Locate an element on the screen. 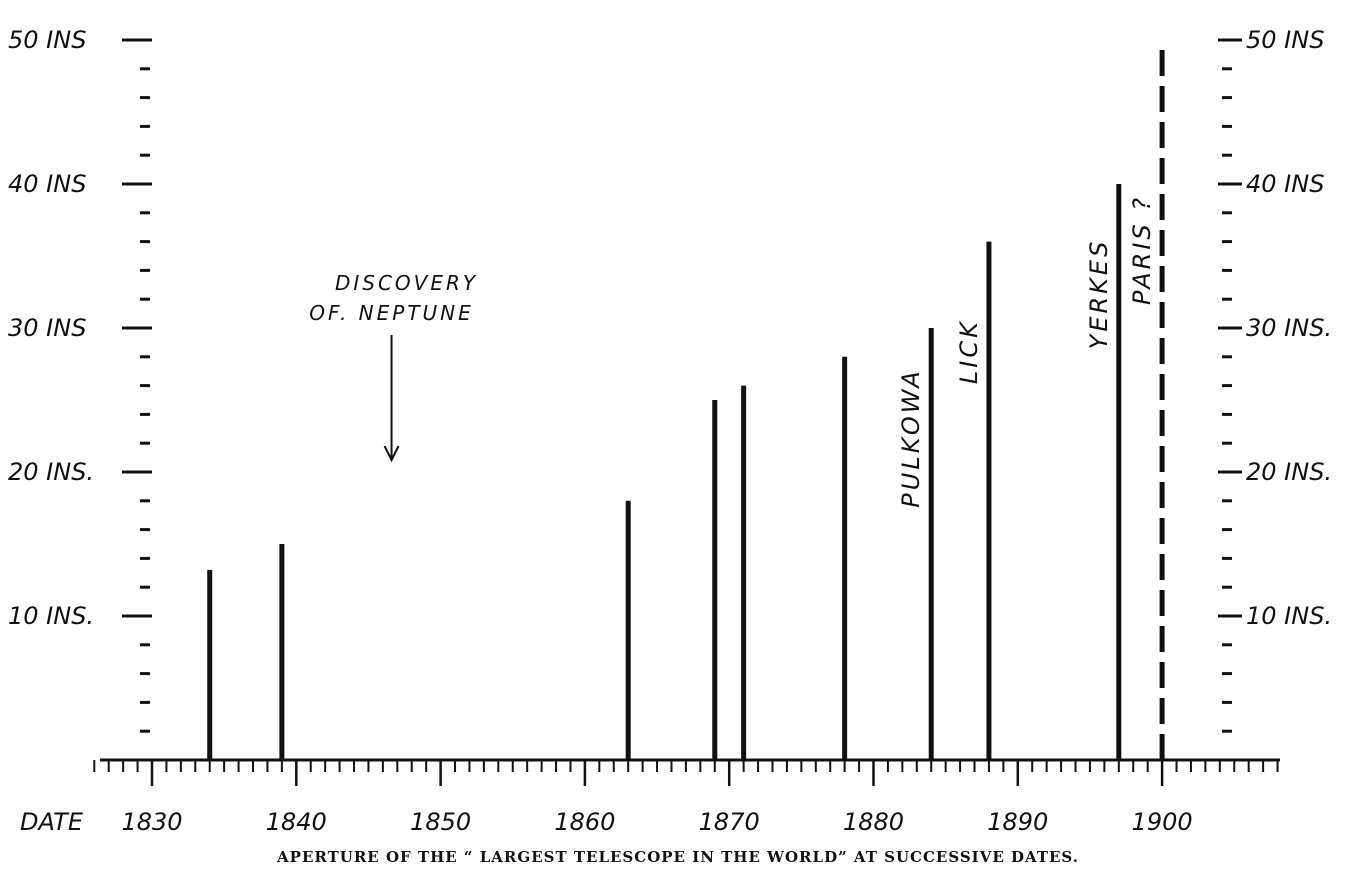 The height and width of the screenshot is (877, 1356). x-axis-title: DATE is located at coordinates (52, 822).